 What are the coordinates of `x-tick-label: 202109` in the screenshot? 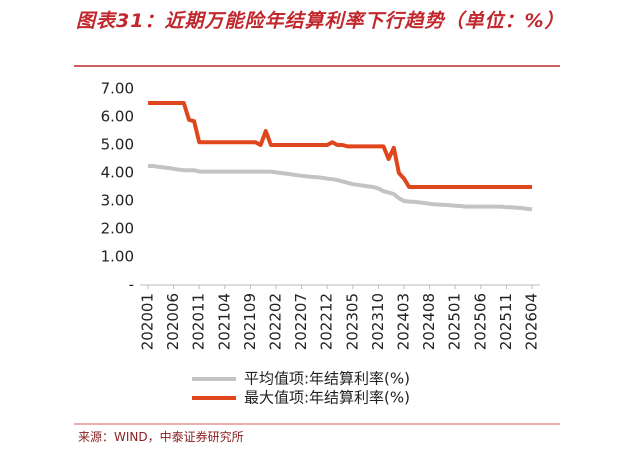 It's located at (250, 321).